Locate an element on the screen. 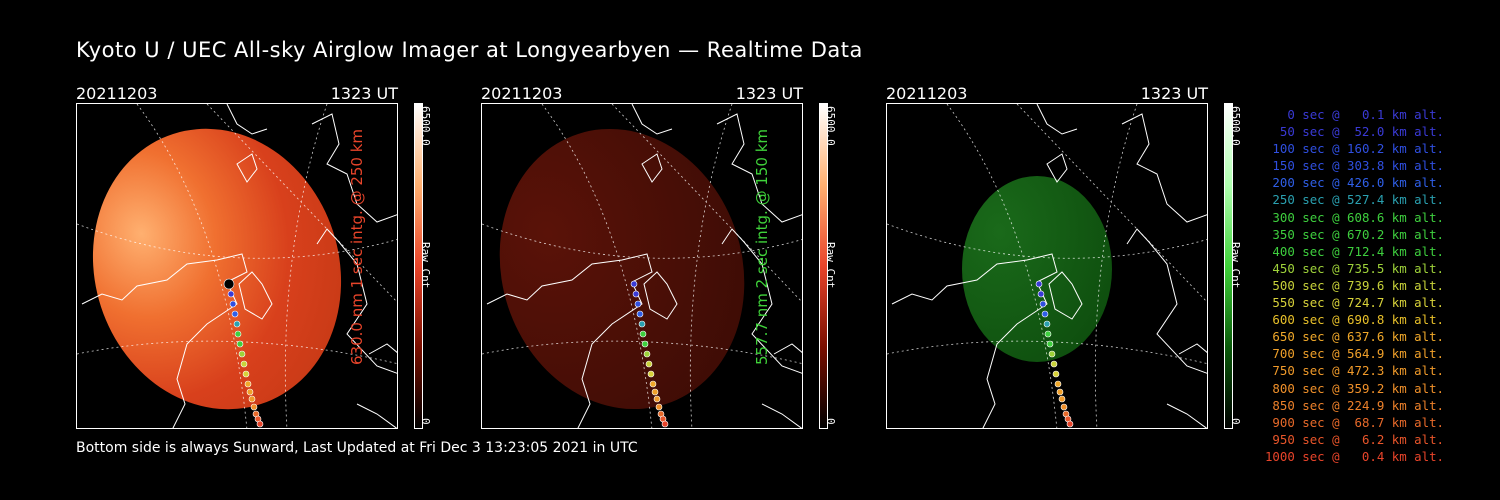 This screenshot has width=1500, height=500. legend-row: 450 sec @ 735.5 km alt. is located at coordinates (1358, 268).